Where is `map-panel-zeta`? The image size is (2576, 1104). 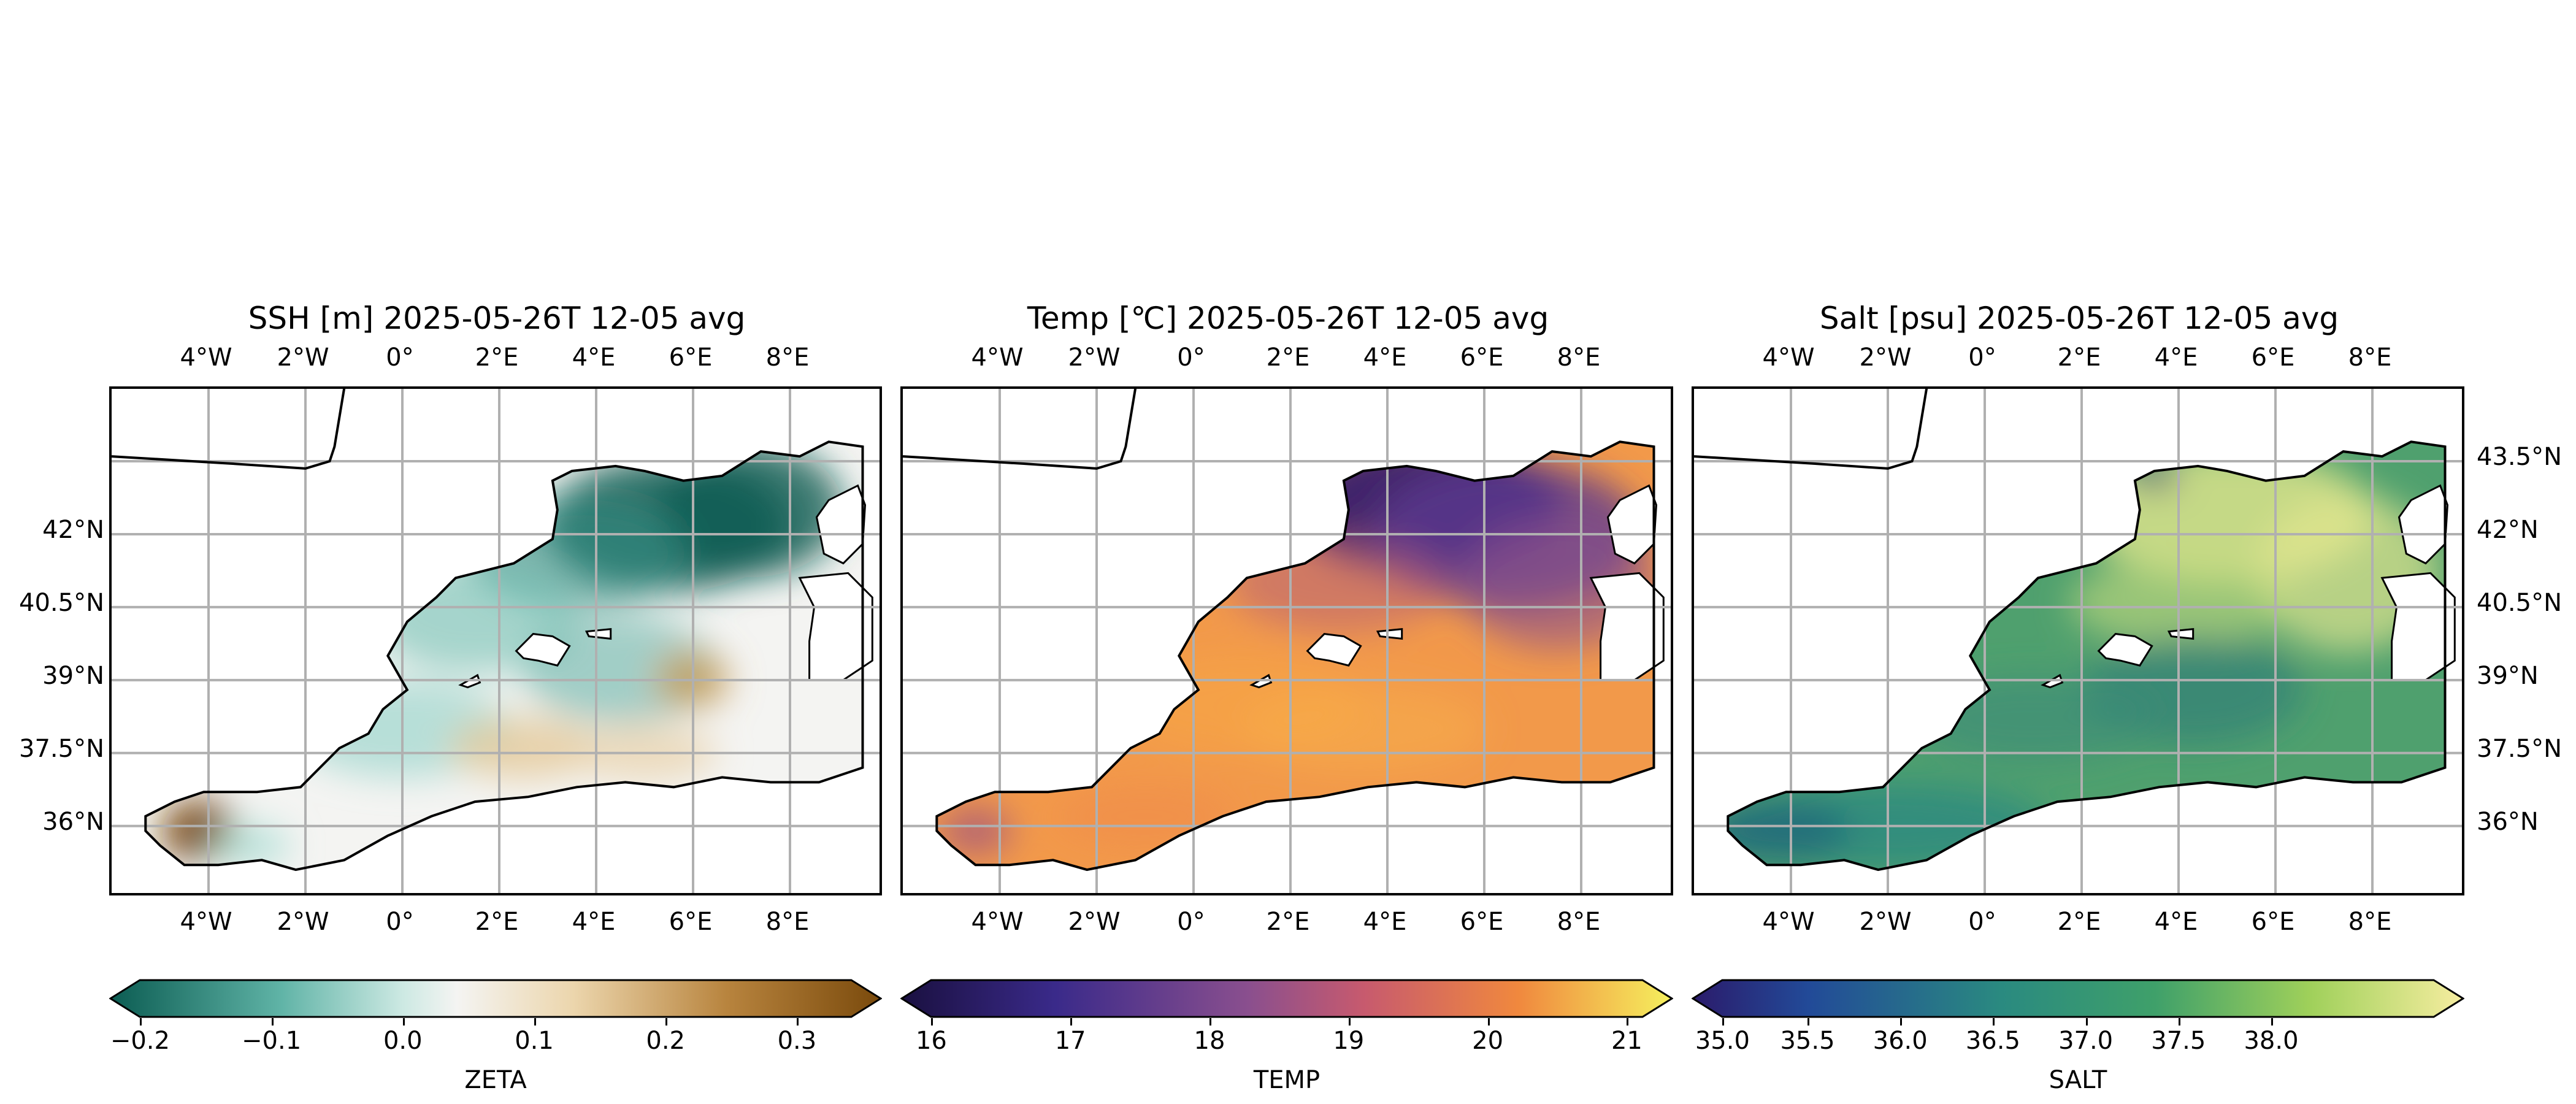 map-panel-zeta is located at coordinates (495, 640).